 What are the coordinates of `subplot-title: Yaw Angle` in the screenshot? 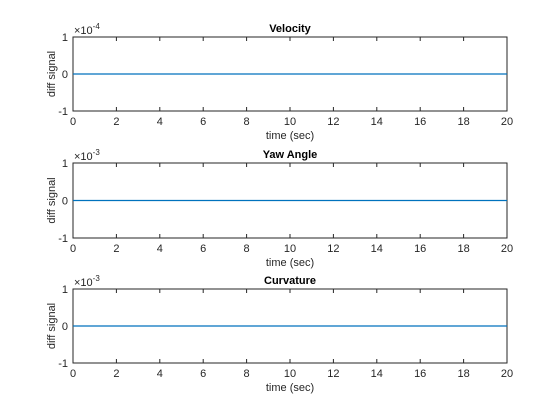 It's located at (290, 155).